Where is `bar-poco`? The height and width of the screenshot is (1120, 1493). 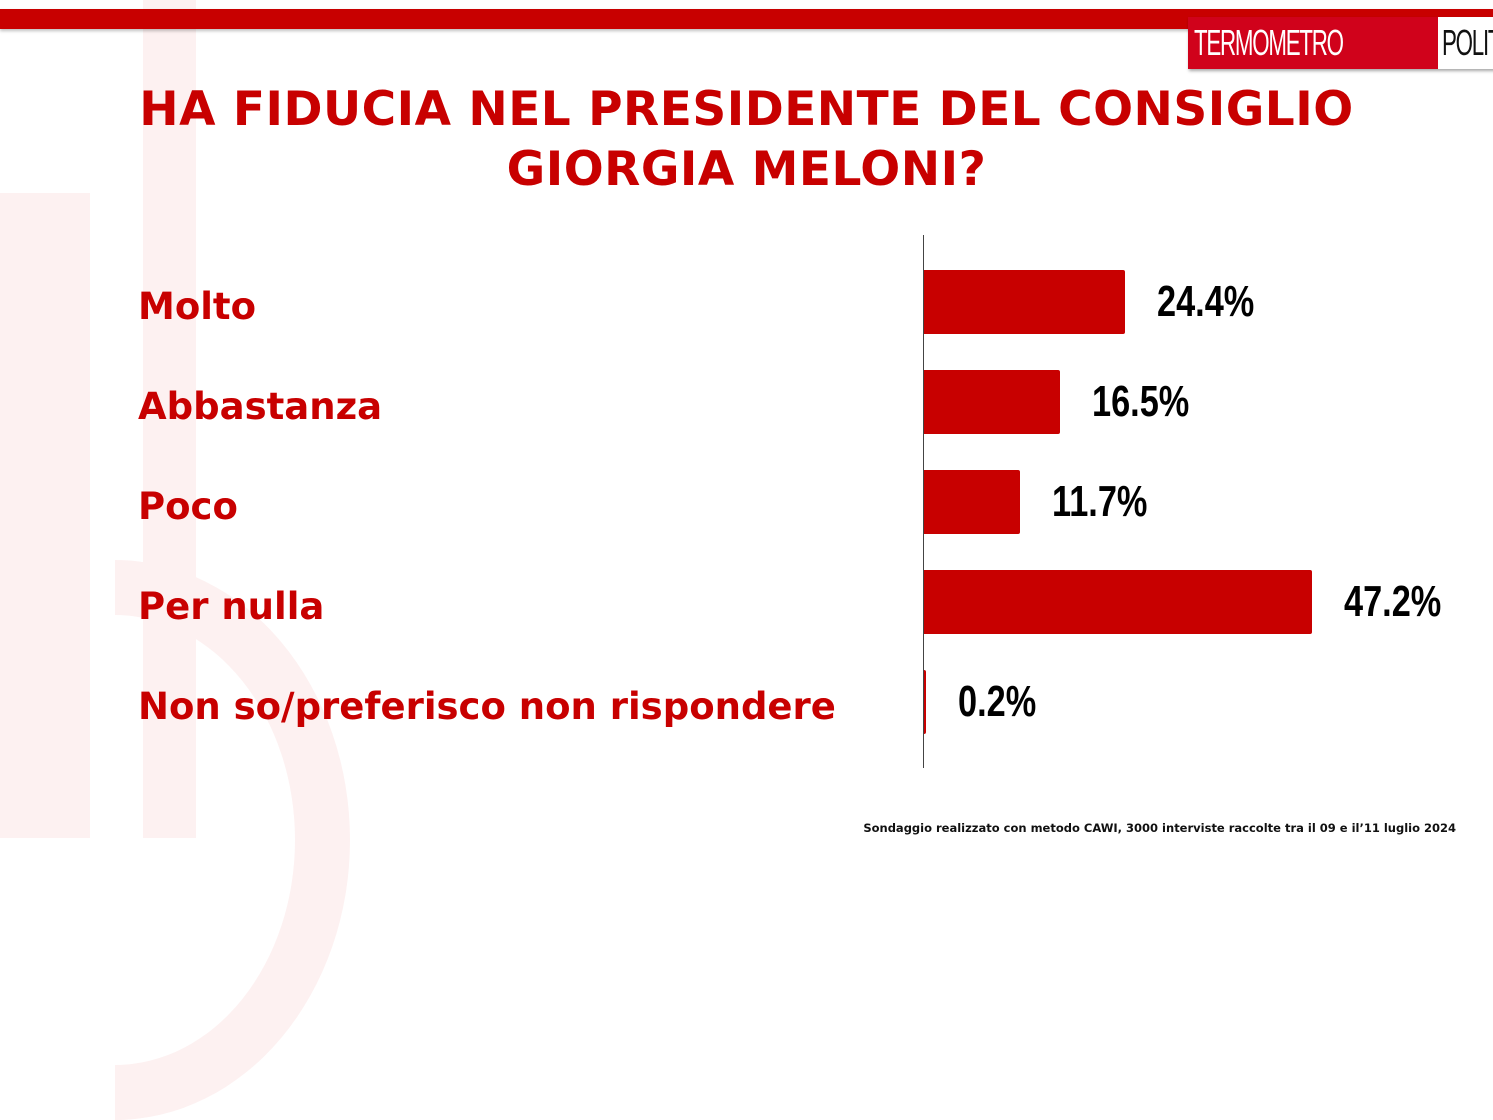 bar-poco is located at coordinates (972, 502).